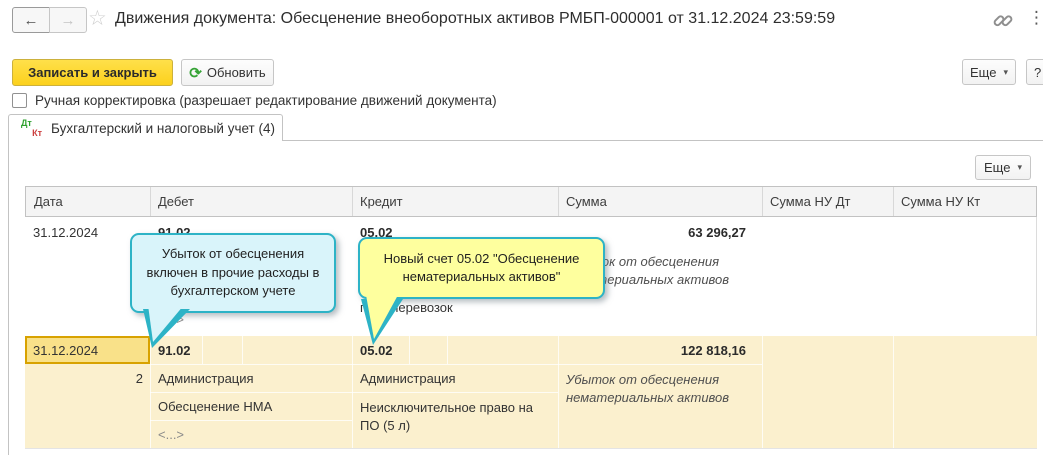 The height and width of the screenshot is (455, 1043). Describe the element at coordinates (586, 201) in the screenshot. I see `column-header-amount: Сумма` at that location.